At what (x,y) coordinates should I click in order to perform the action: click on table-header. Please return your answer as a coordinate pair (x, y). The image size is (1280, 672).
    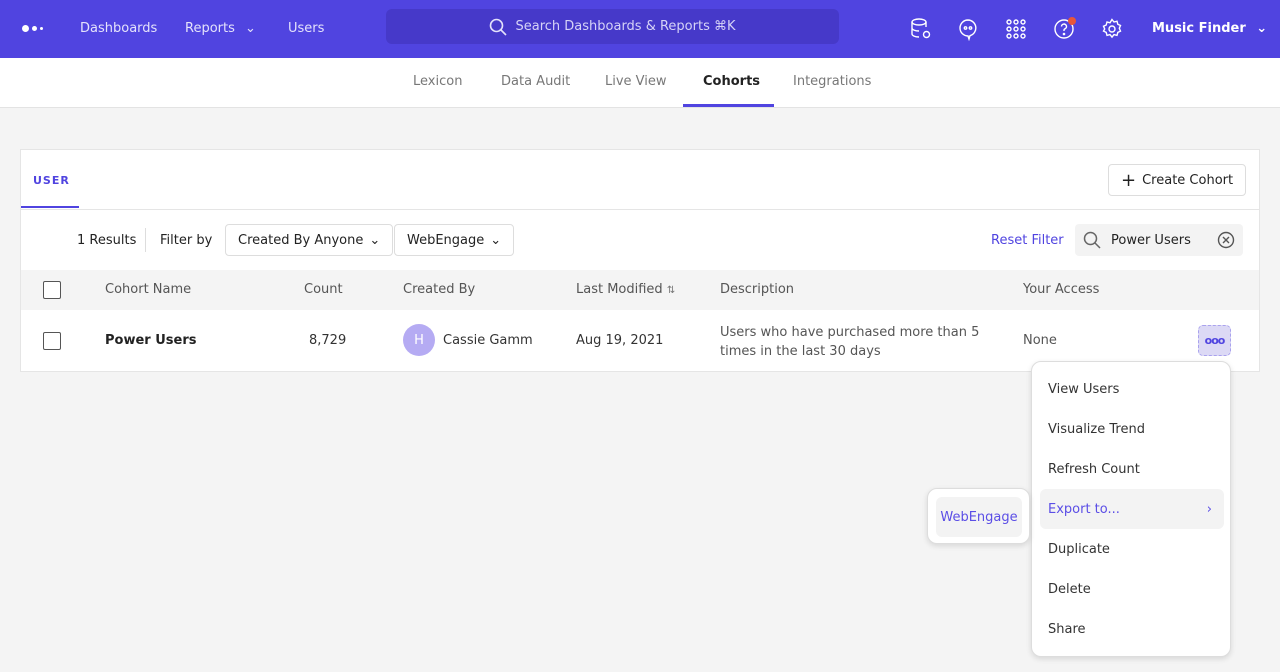
    Looking at the image, I should click on (640, 290).